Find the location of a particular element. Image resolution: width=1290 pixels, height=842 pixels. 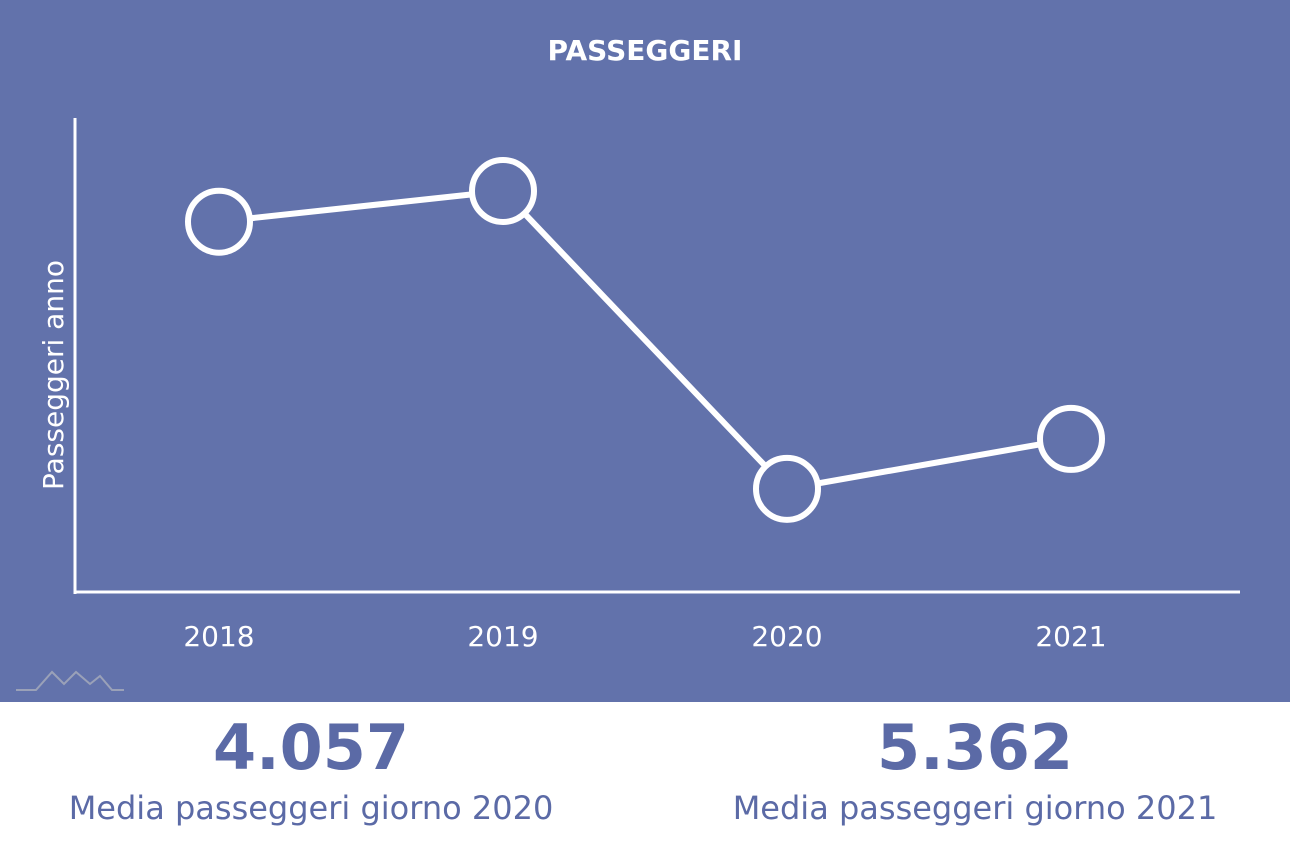

x-tick-label: 2021 is located at coordinates (1070, 636).